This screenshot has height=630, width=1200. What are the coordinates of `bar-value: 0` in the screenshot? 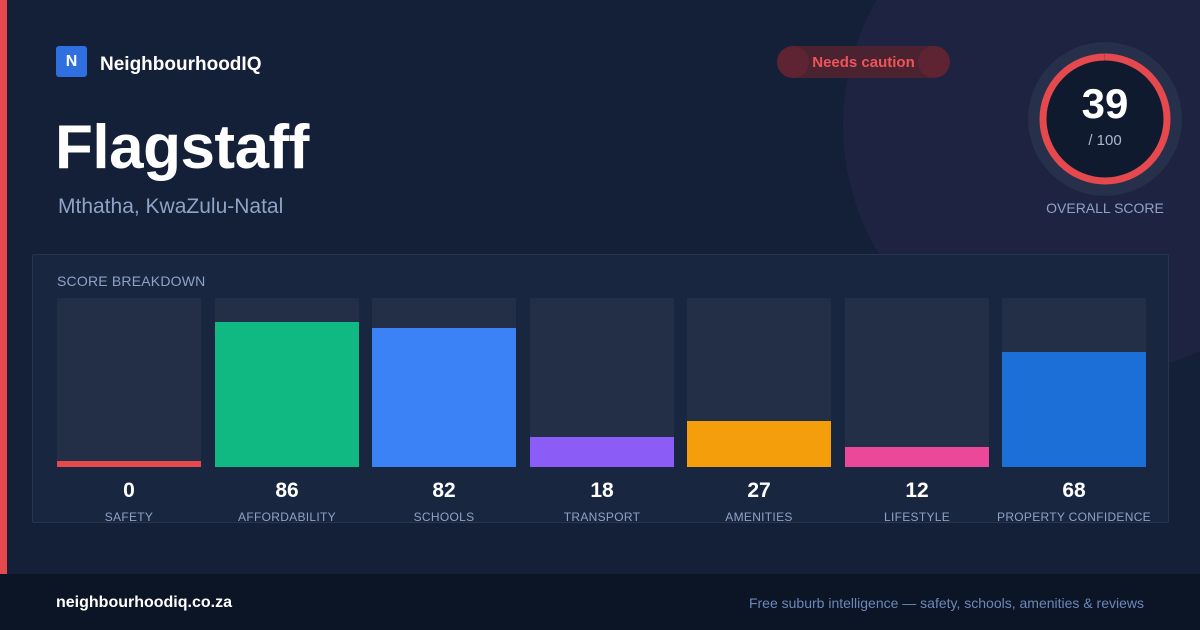 It's located at (129, 490).